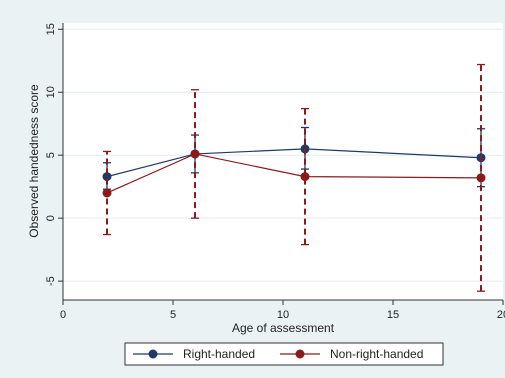 The height and width of the screenshot is (378, 505). Describe the element at coordinates (173, 315) in the screenshot. I see `x-tick-label: 5` at that location.